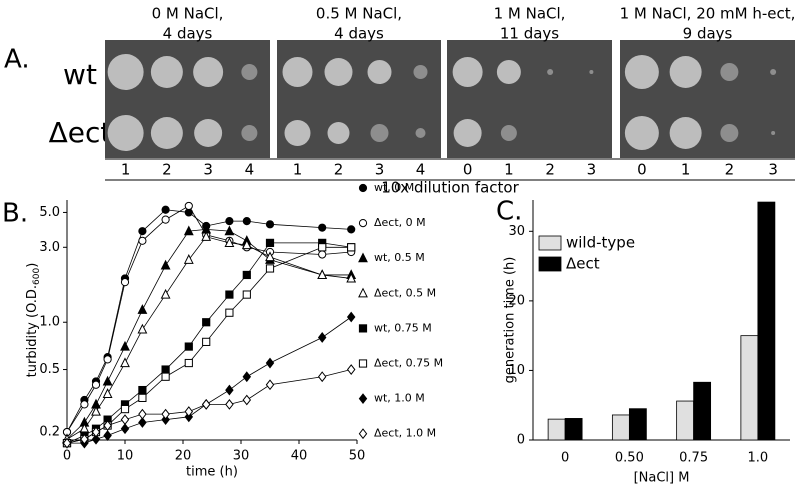 The width and height of the screenshot is (810, 495). What do you see at coordinates (421, 170) in the screenshot?
I see `dilution-label: 4` at bounding box center [421, 170].